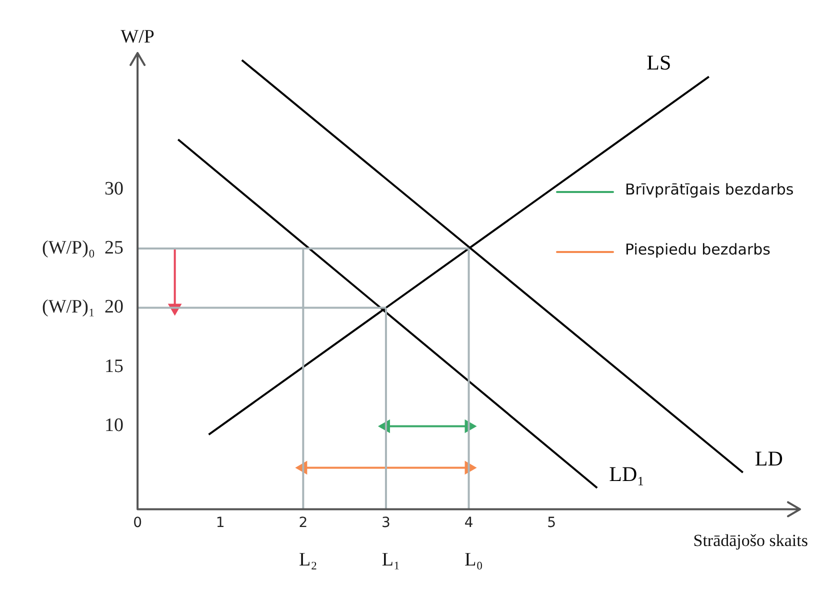  I want to click on x-tick-label: 1, so click(220, 523).